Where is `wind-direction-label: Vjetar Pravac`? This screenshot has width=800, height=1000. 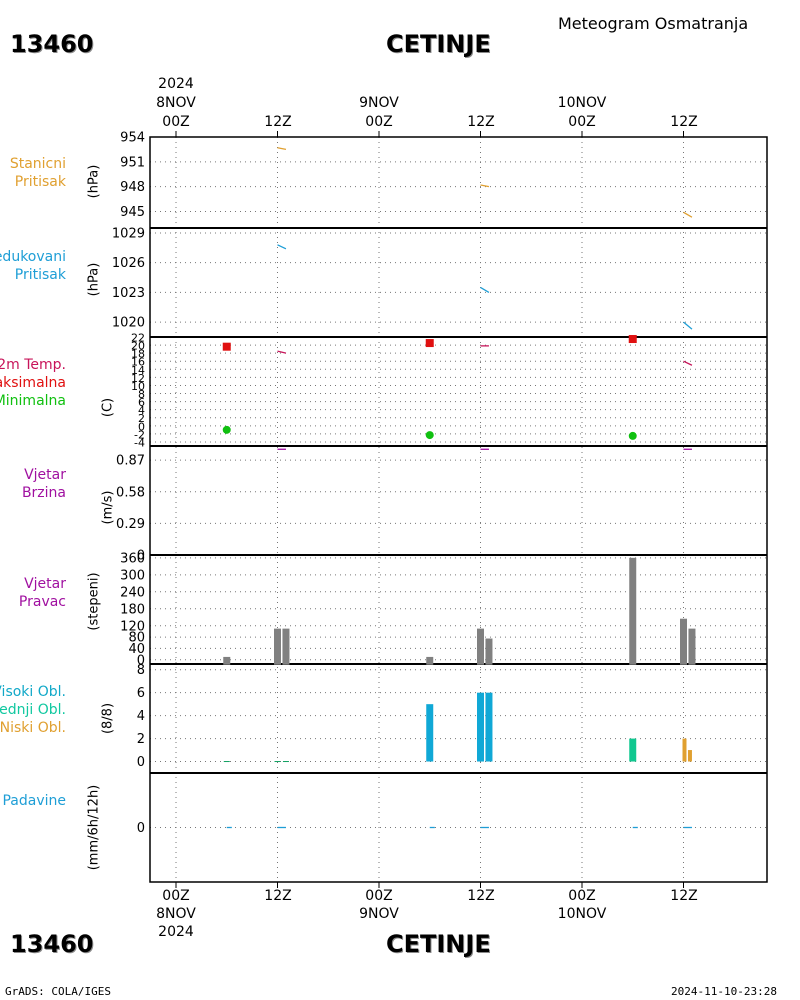
wind-direction-label: Vjetar Pravac is located at coordinates (42, 593).